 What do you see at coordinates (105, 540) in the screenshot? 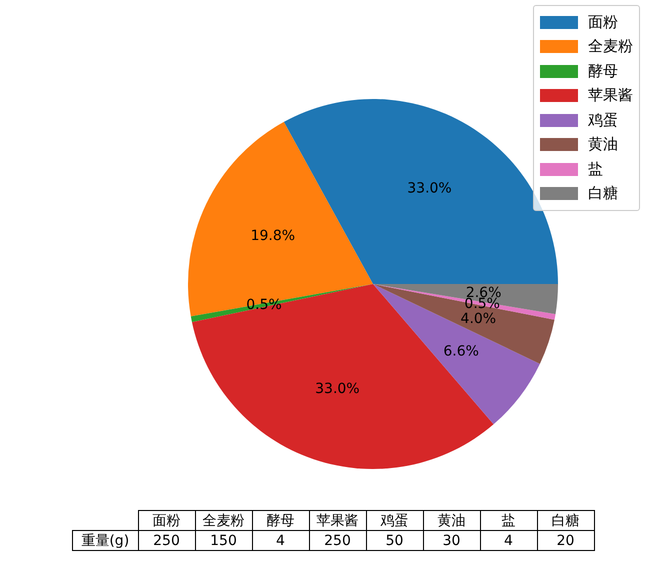
I see `text: 重量(g)` at bounding box center [105, 540].